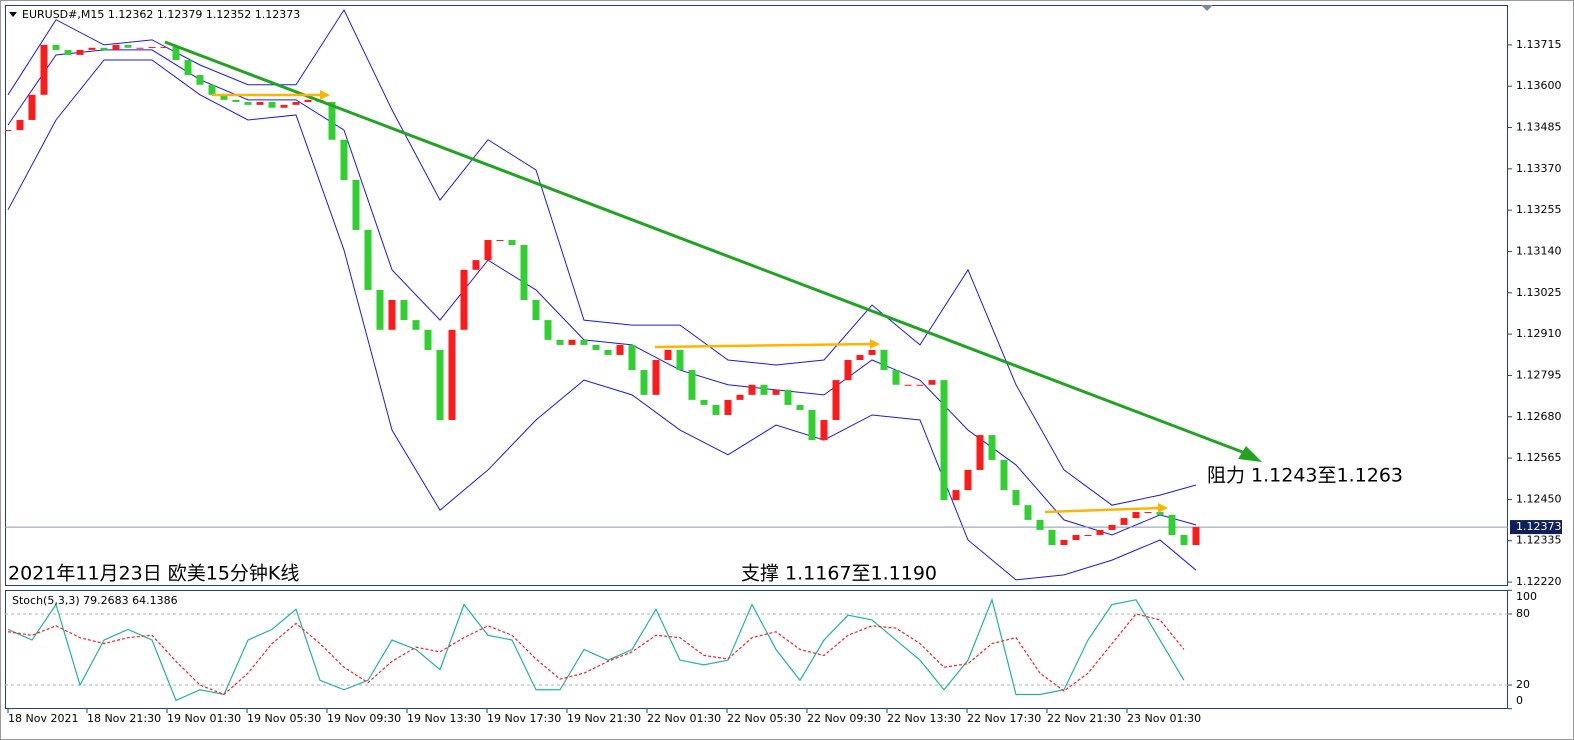  Describe the element at coordinates (684, 718) in the screenshot. I see `x-tick-label: 22 Nov 01:30` at that location.